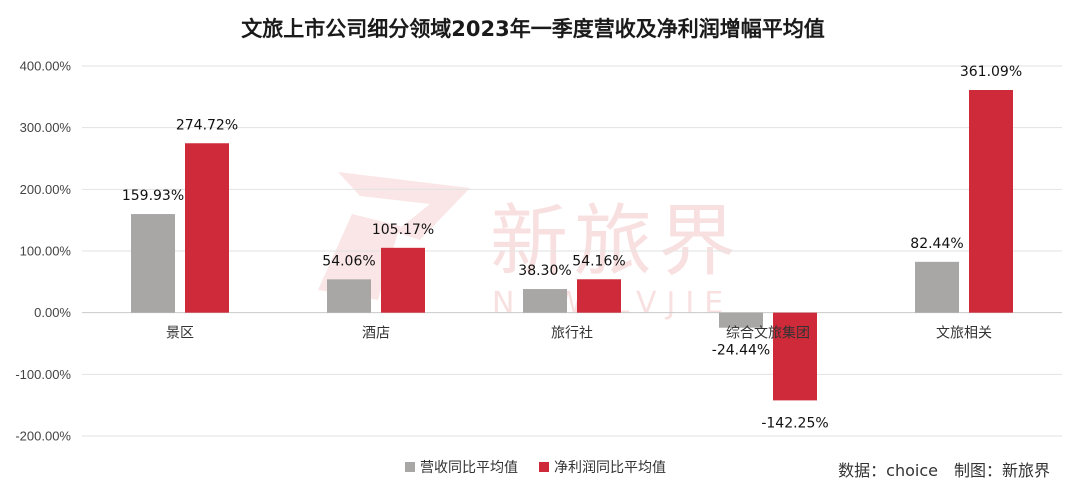 The image size is (1080, 491). I want to click on category-label: 景区, so click(180, 334).